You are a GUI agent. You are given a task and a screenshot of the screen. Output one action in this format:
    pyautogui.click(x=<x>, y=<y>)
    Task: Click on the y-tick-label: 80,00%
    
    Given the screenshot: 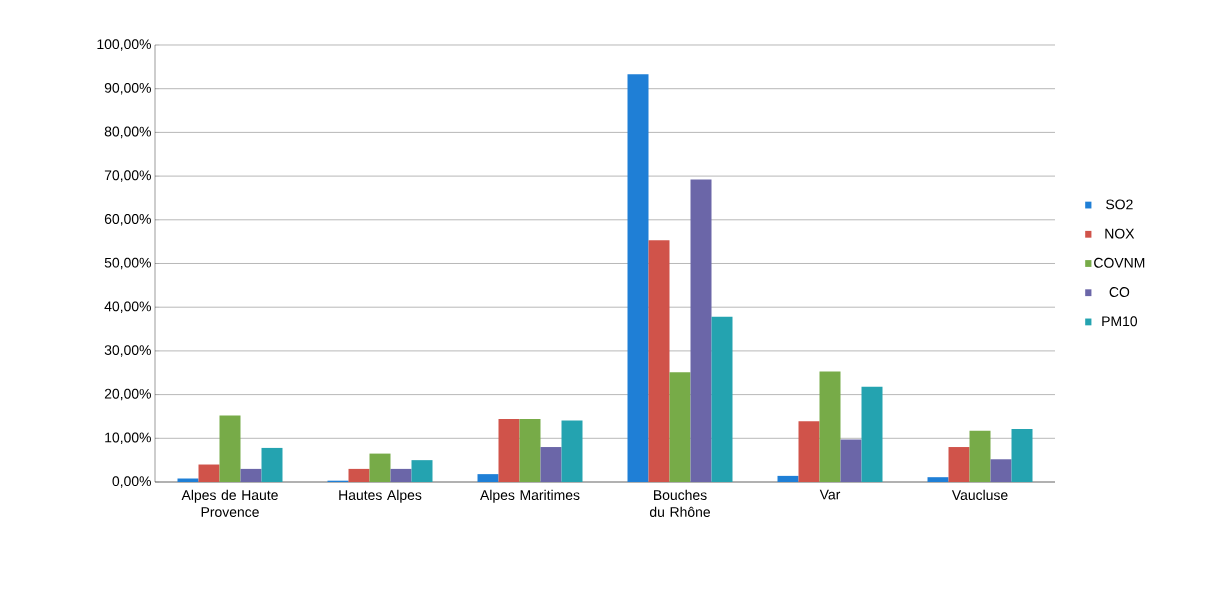 What is the action you would take?
    pyautogui.click(x=127, y=132)
    